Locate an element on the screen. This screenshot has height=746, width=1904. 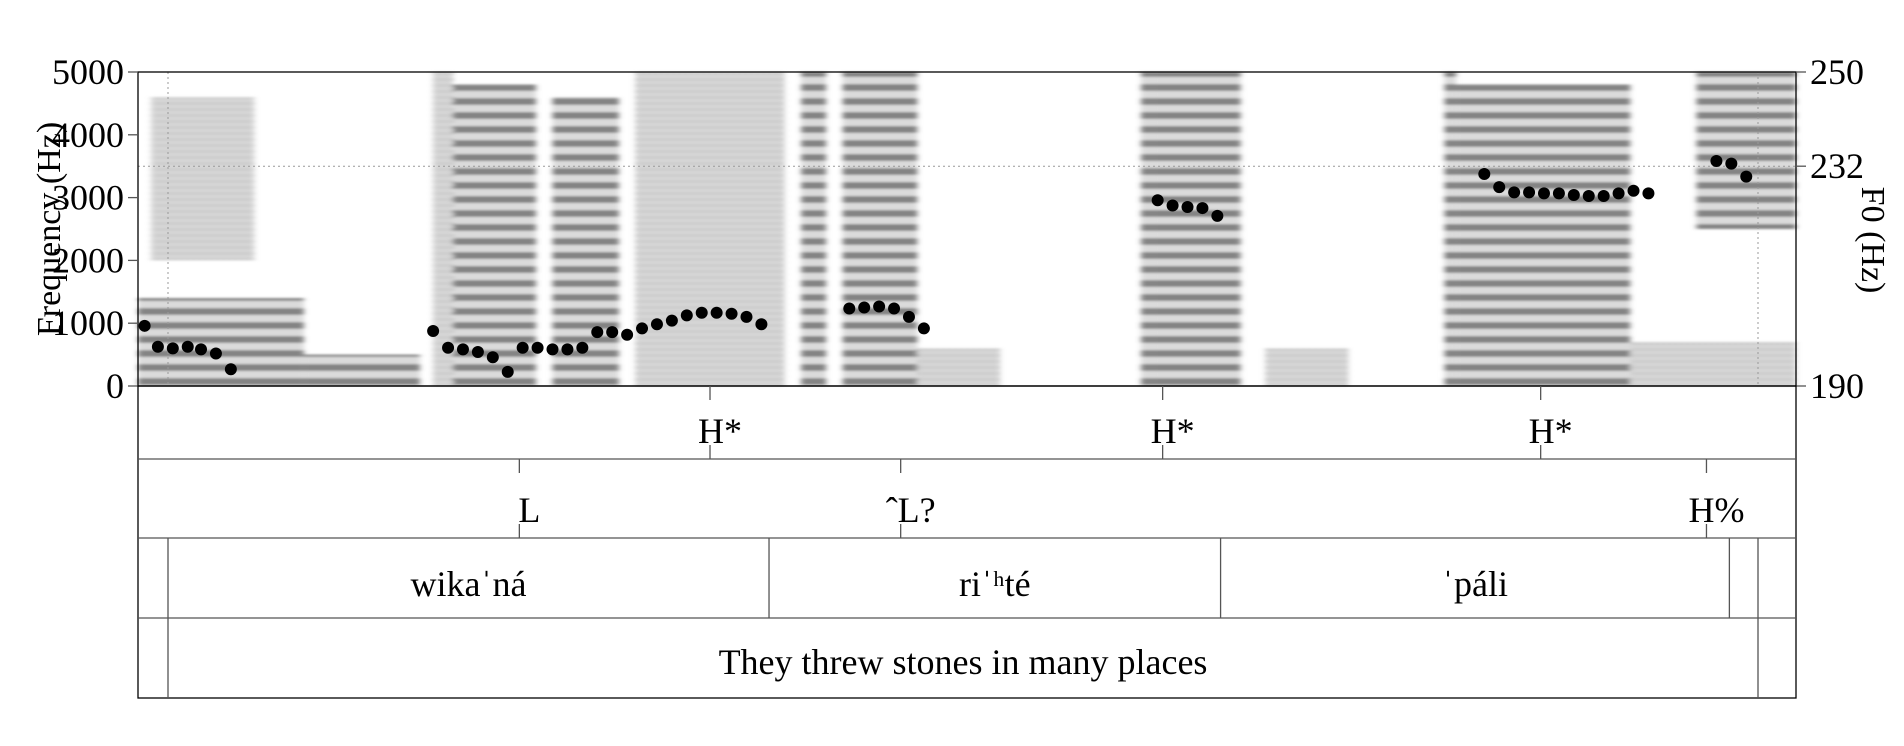
frequency-tick-label: 2000 is located at coordinates (88, 260).